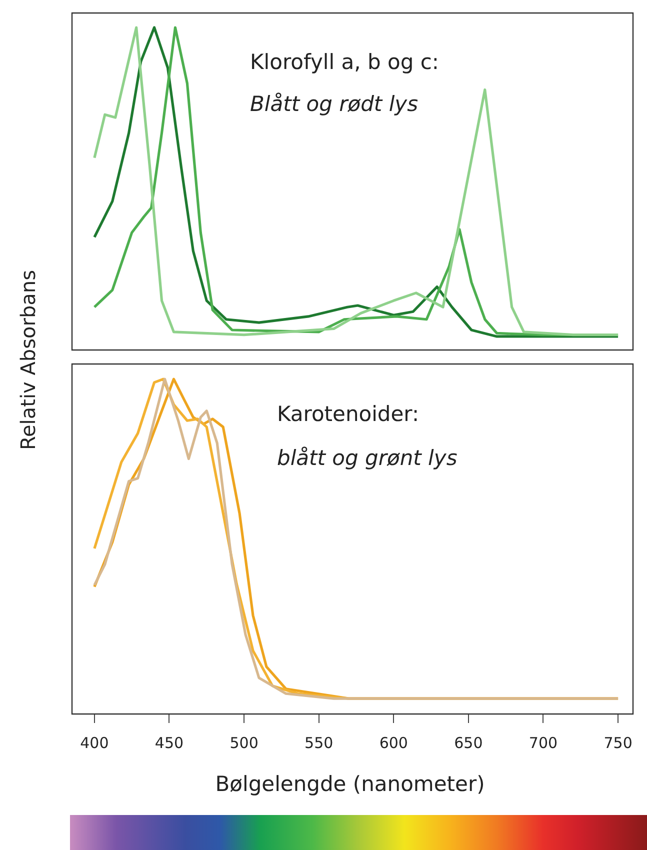  I want to click on x-tick-label: 550, so click(319, 743).